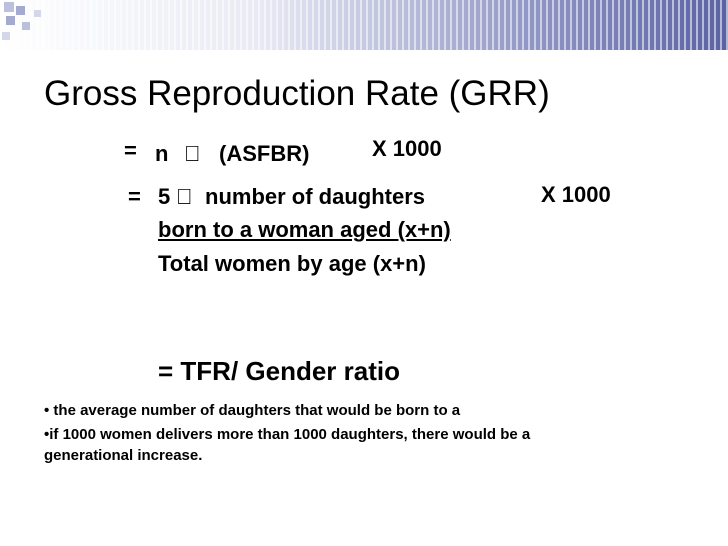  Describe the element at coordinates (315, 196) in the screenshot. I see `formula2-numerator-line1: number of daughters` at that location.